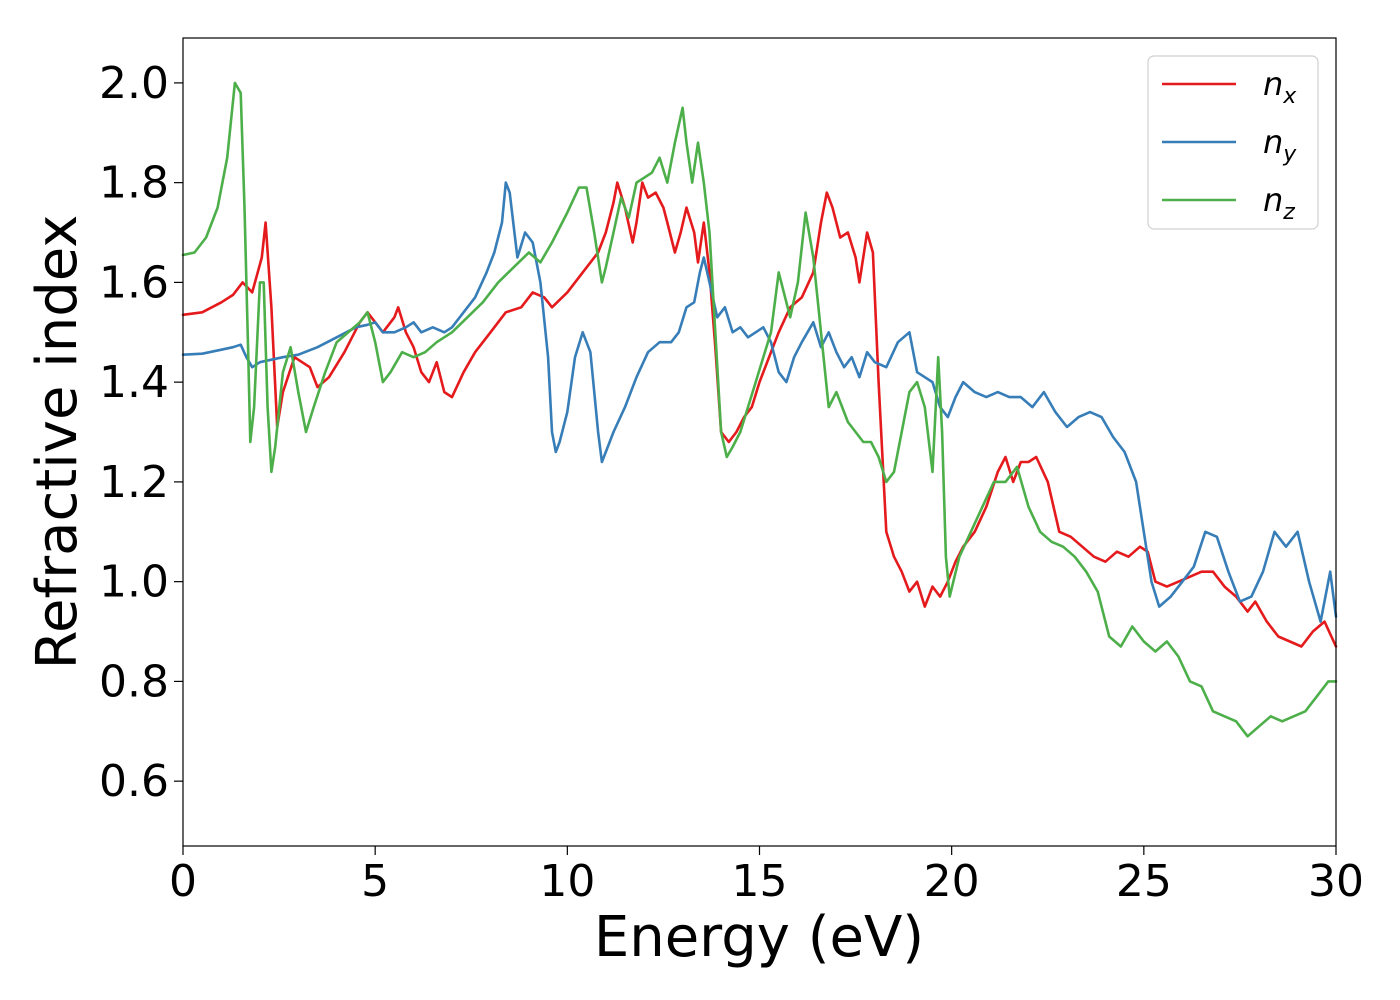 The height and width of the screenshot is (1000, 1400). I want to click on legend-label-nx: nx, so click(1280, 87).